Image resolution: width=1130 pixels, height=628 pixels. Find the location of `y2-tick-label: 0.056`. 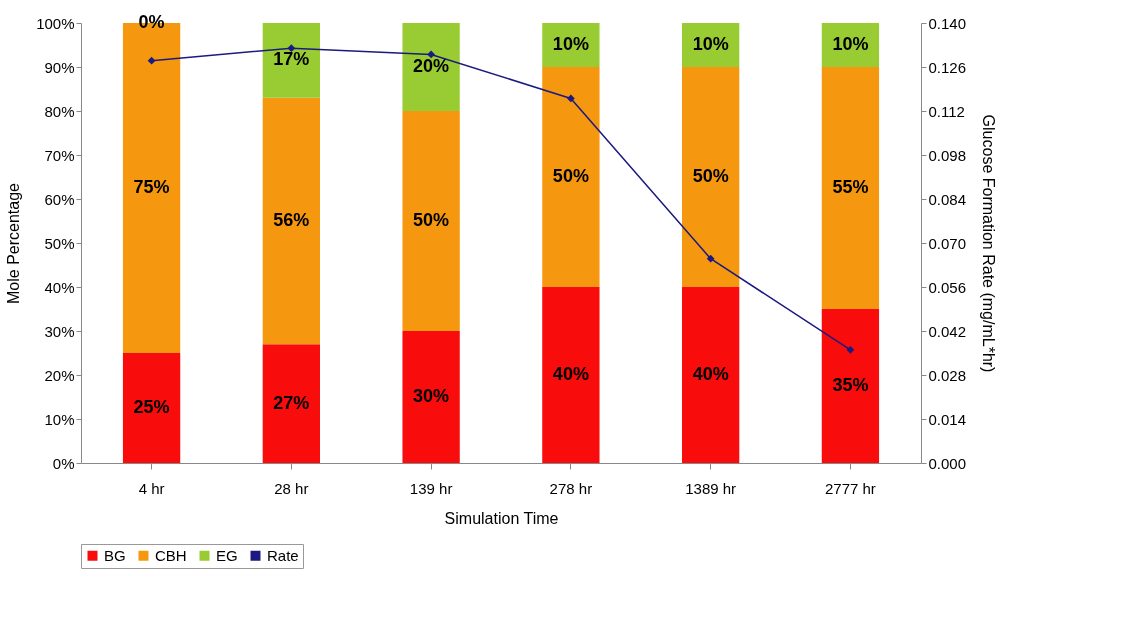

y2-tick-label: 0.056 is located at coordinates (947, 287).